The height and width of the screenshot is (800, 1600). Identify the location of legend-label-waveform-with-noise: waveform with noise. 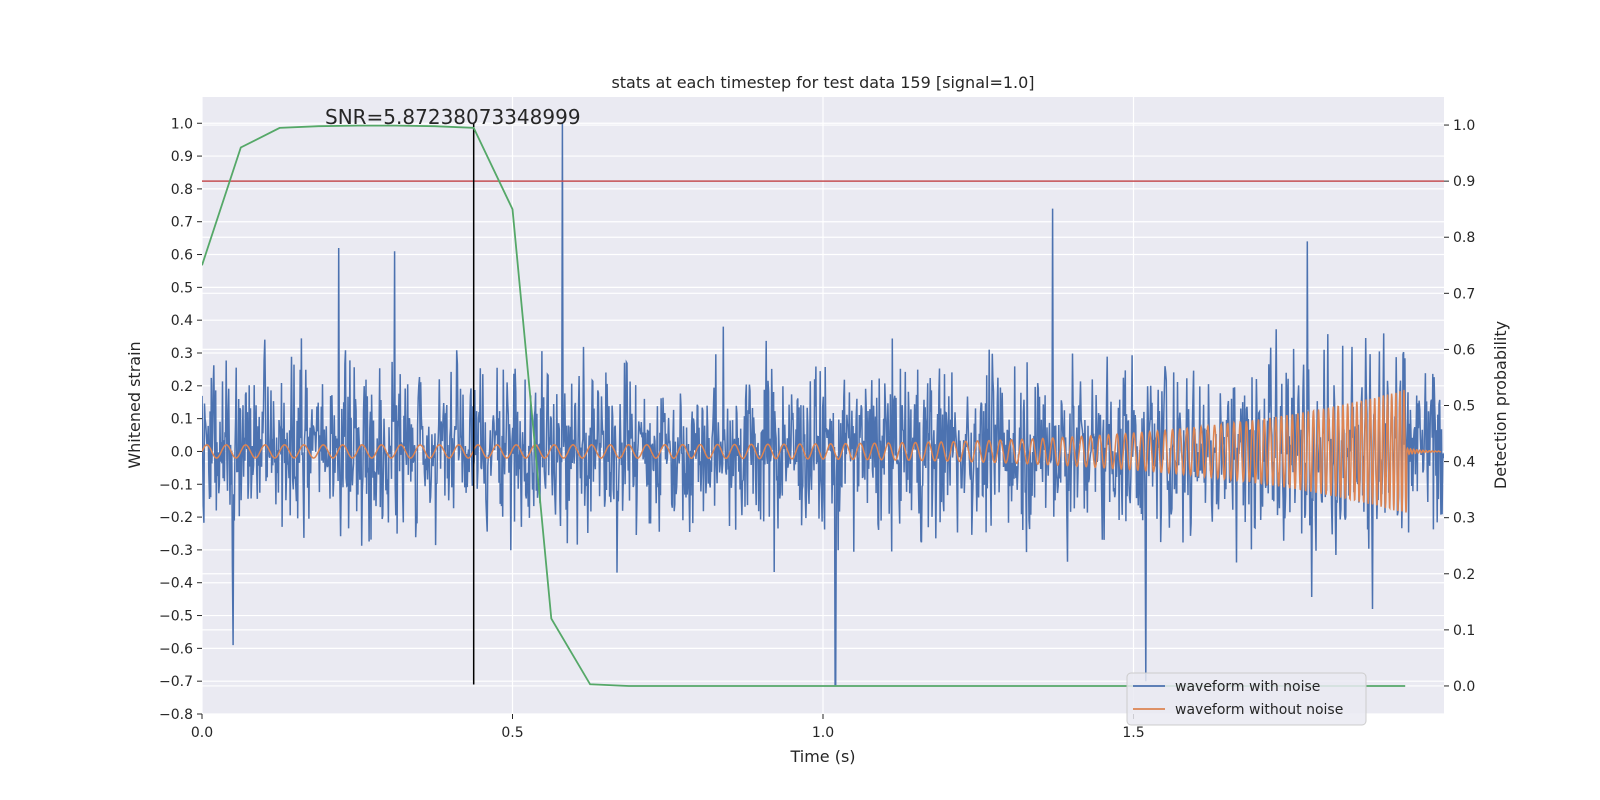
(1247, 687).